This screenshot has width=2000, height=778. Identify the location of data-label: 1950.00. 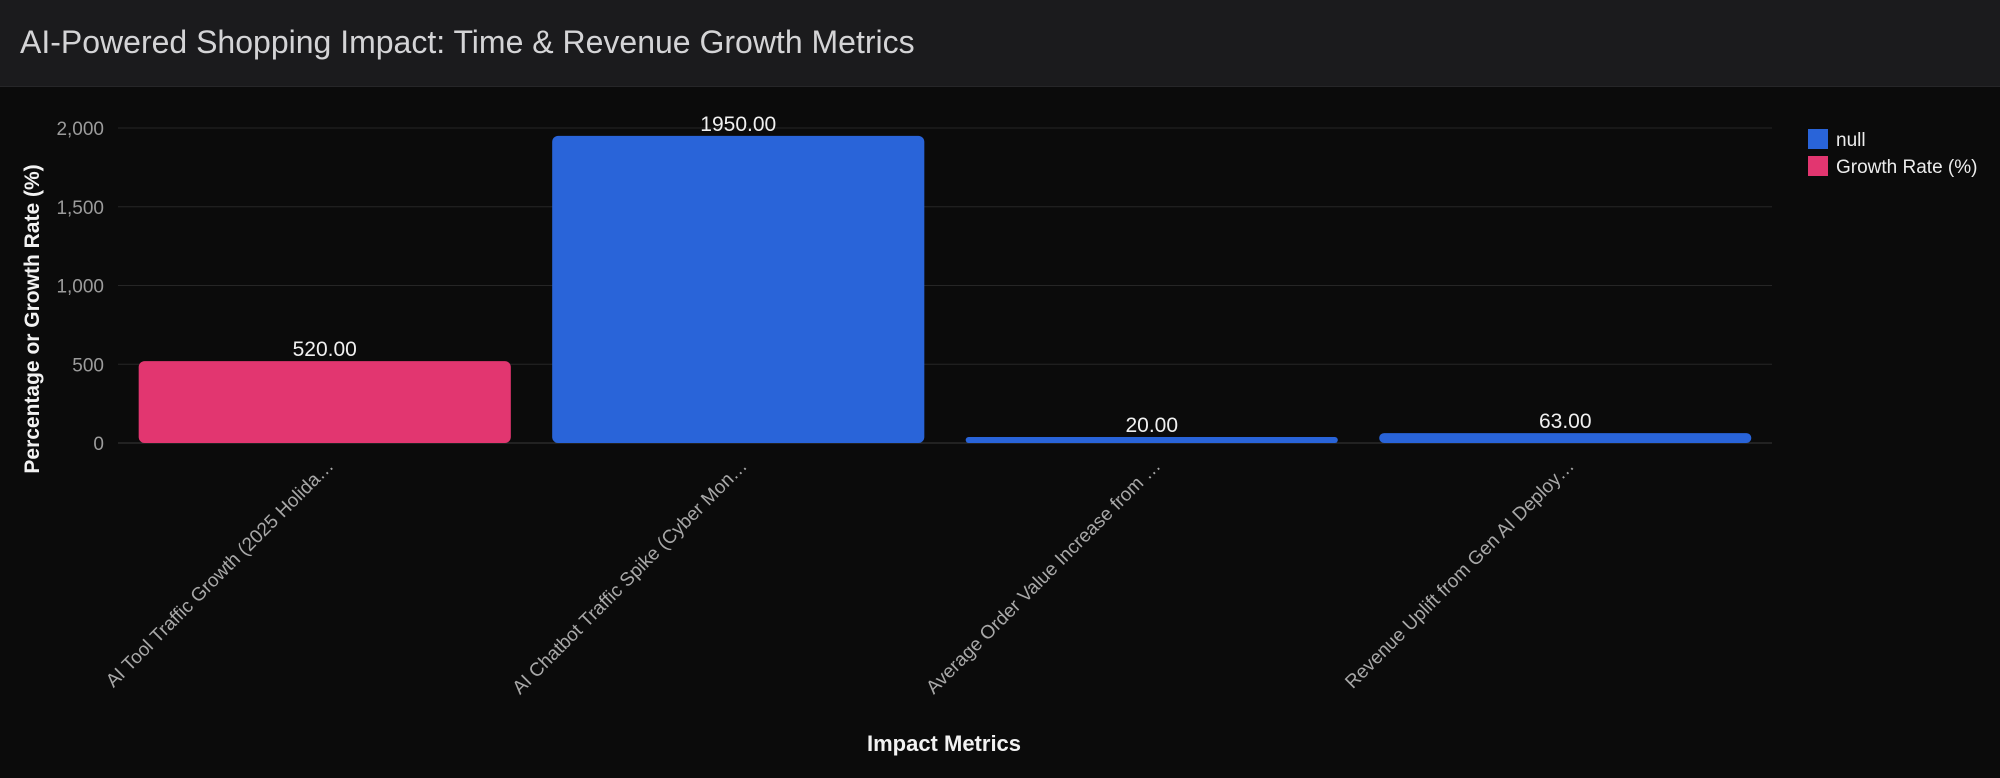
(738, 124).